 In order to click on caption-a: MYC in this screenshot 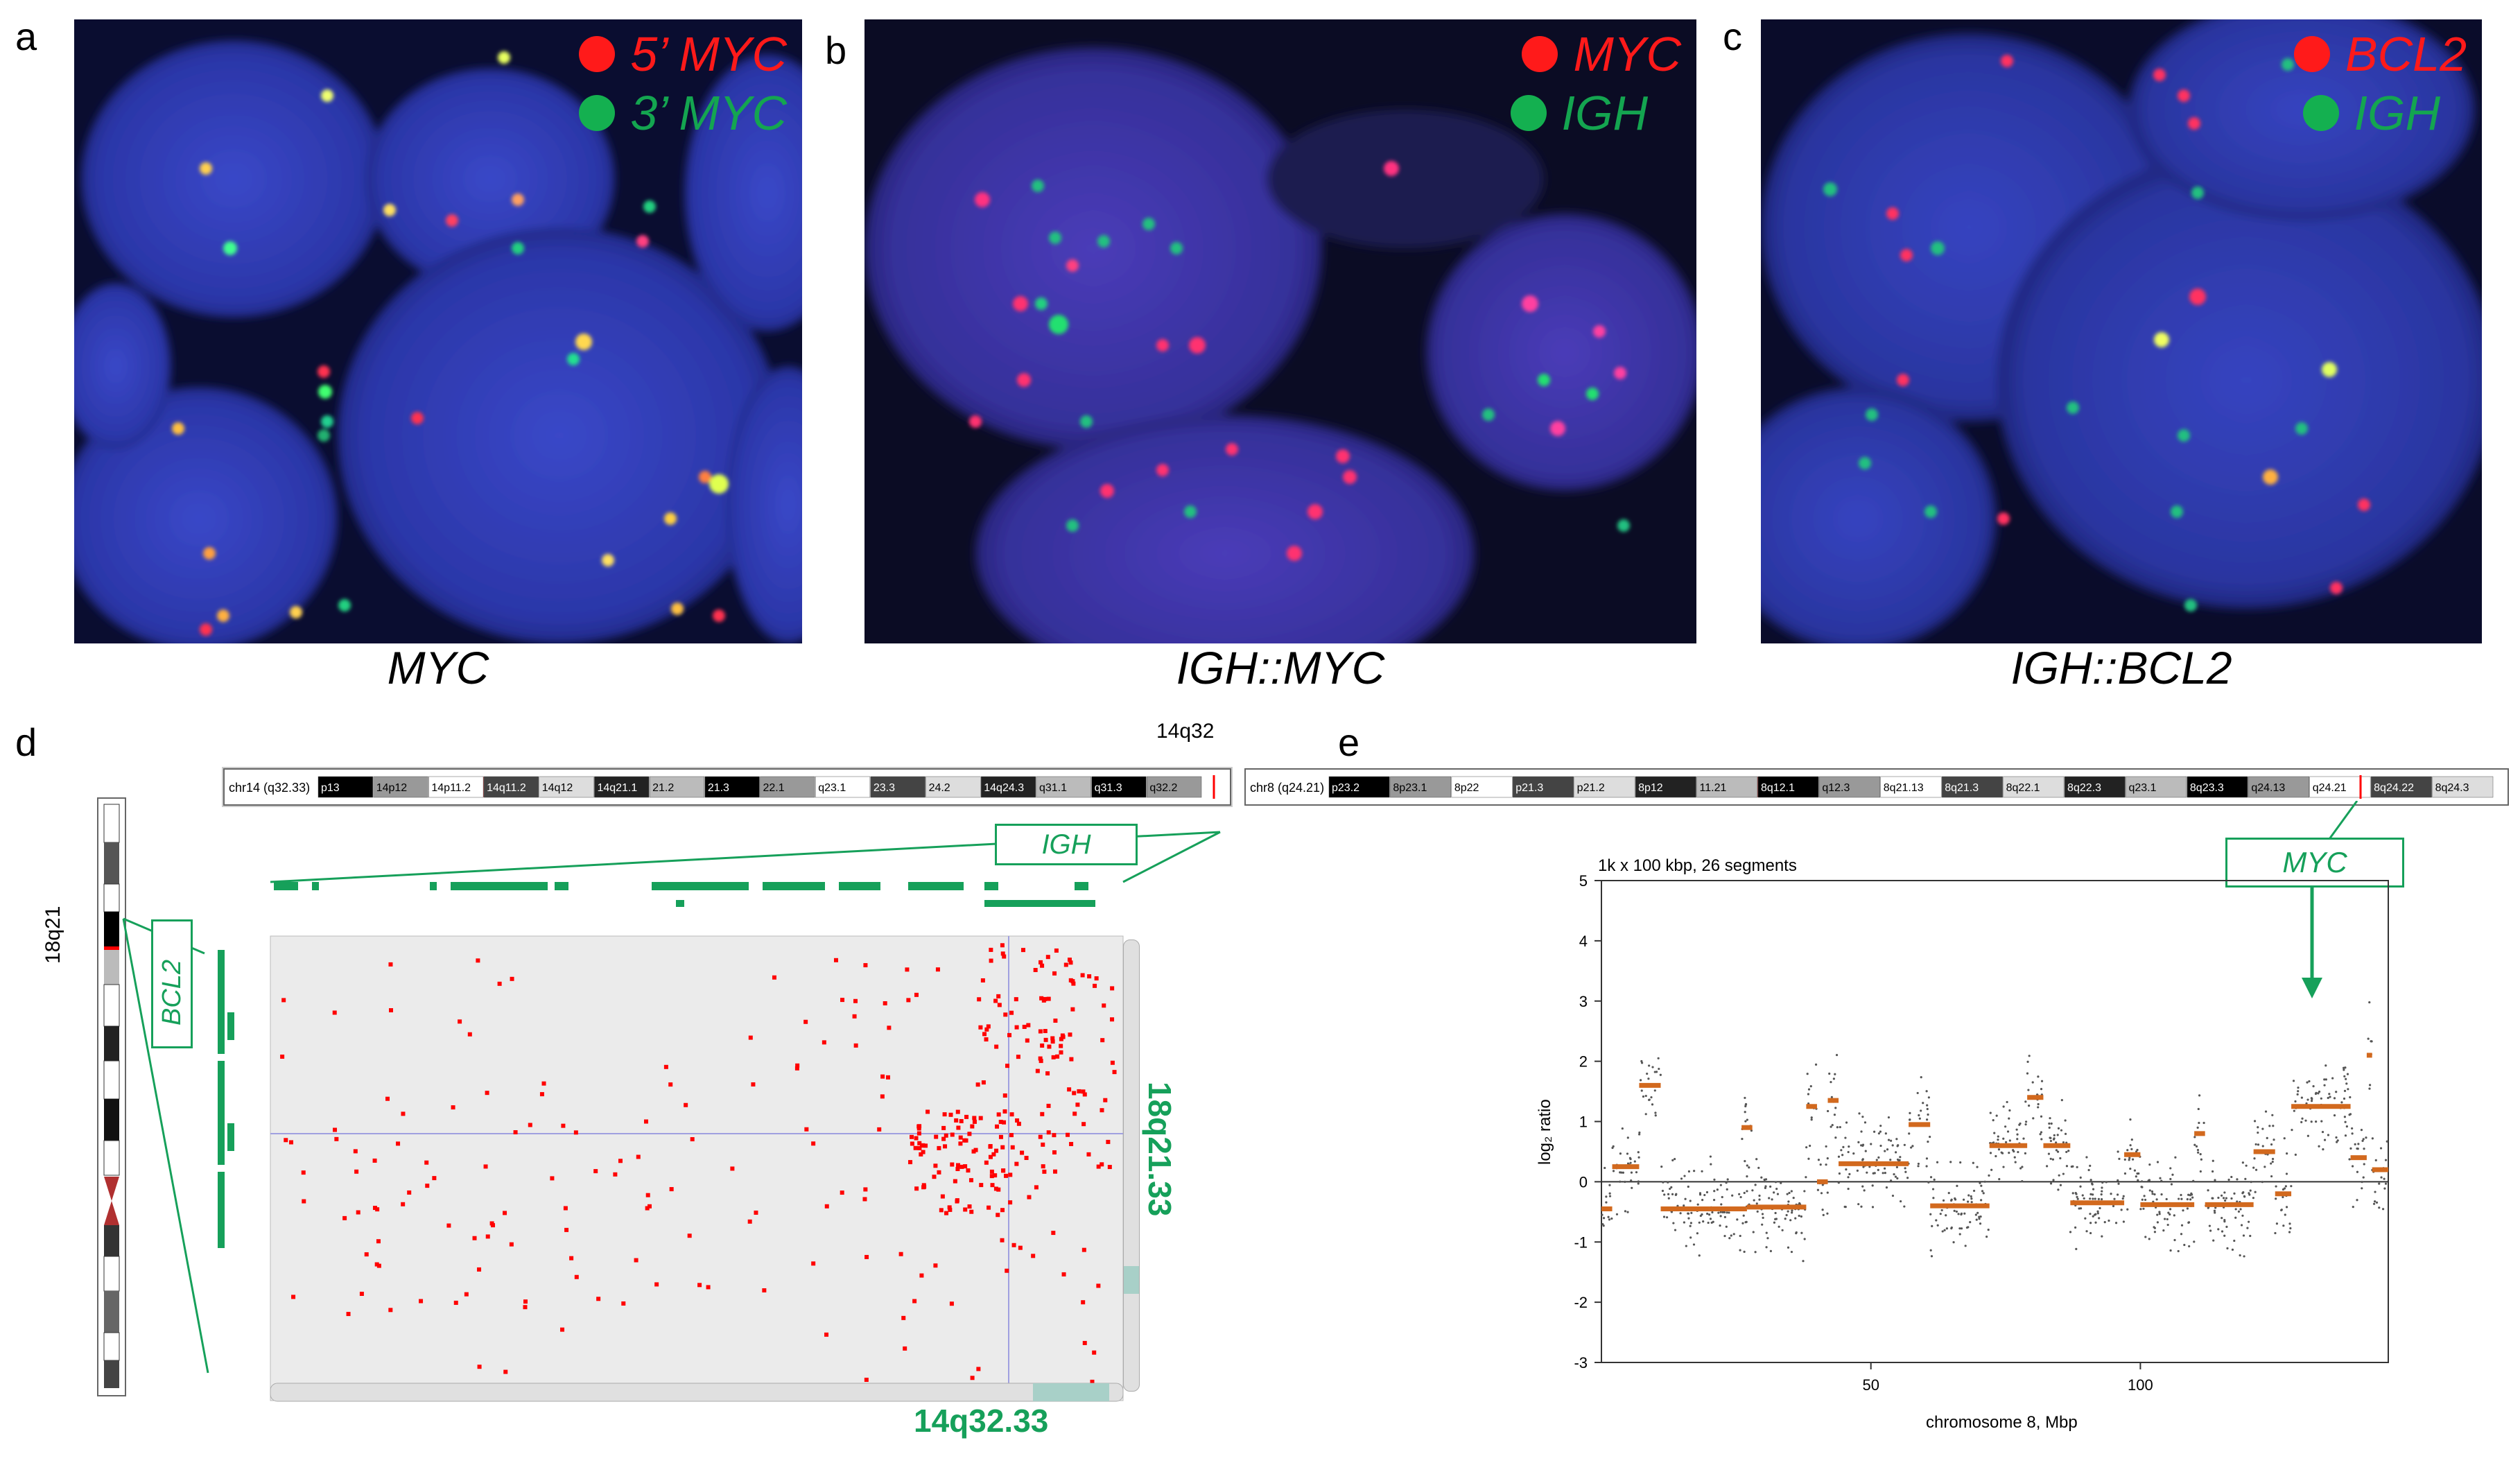, I will do `click(438, 667)`.